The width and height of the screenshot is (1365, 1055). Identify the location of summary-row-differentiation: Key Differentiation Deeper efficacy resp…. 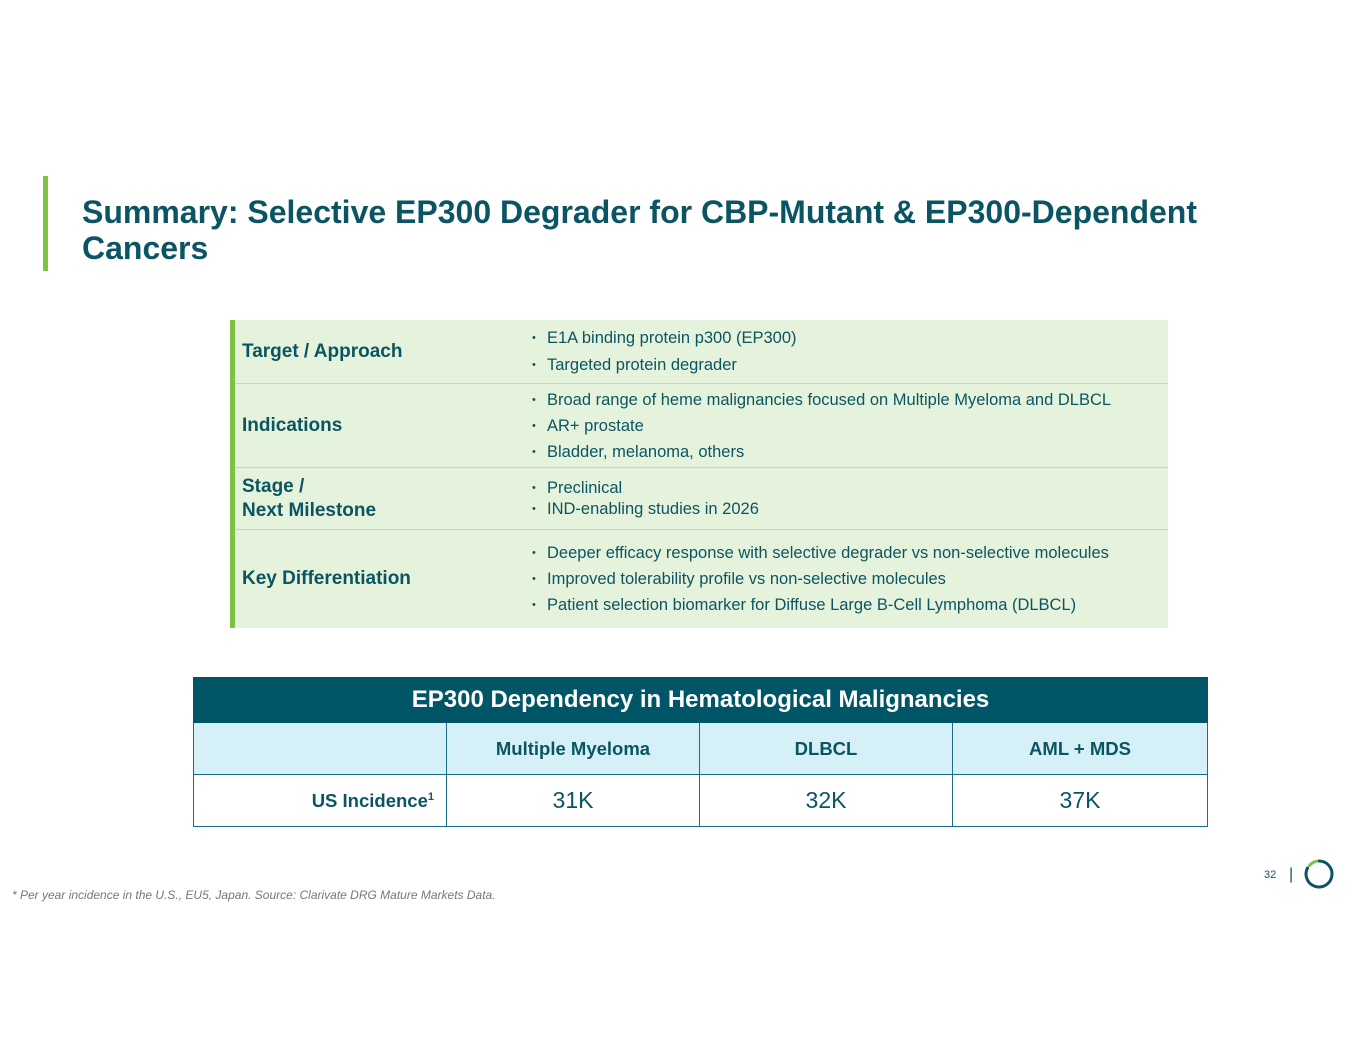
(701, 579).